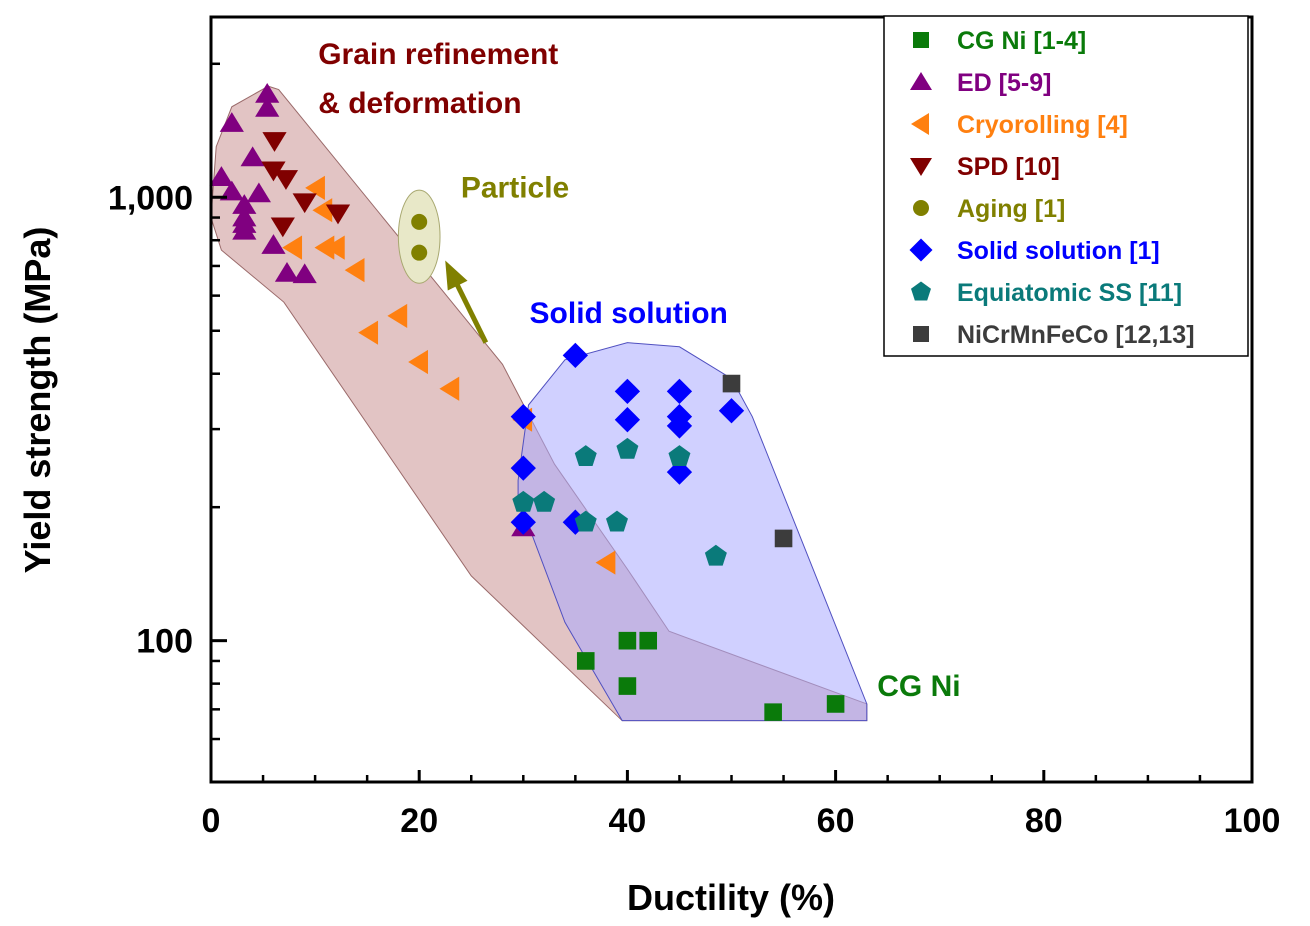  I want to click on legend-label: NiCrMnFeCo [12,13], so click(1076, 335).